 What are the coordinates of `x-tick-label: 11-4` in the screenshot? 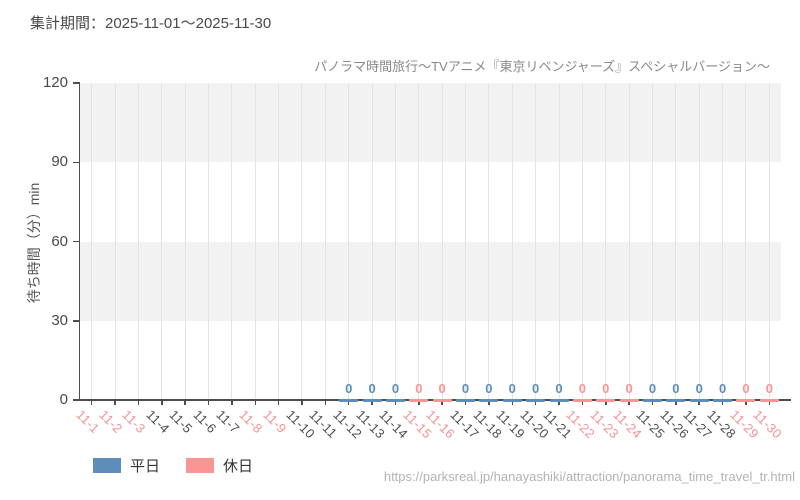 It's located at (158, 422).